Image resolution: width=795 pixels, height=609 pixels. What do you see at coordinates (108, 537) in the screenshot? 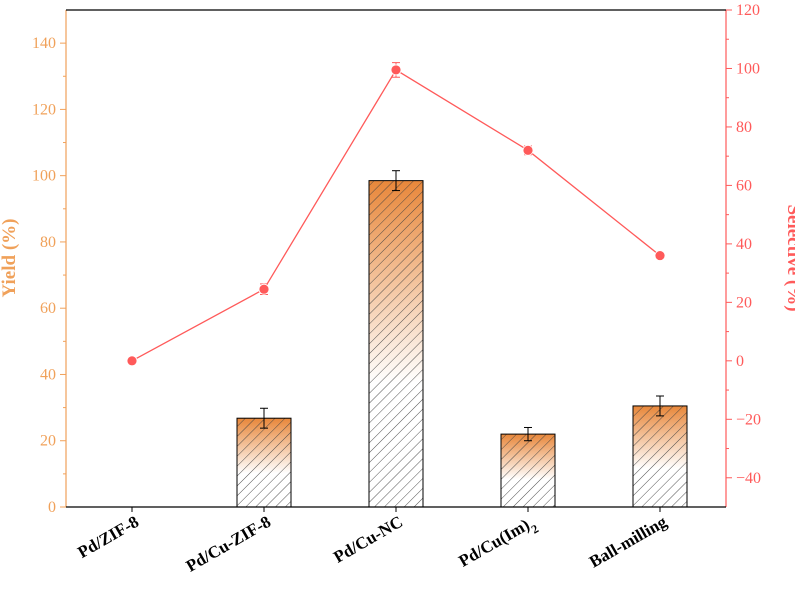
I see `x-tick-label: Pd/ZIF-8` at bounding box center [108, 537].